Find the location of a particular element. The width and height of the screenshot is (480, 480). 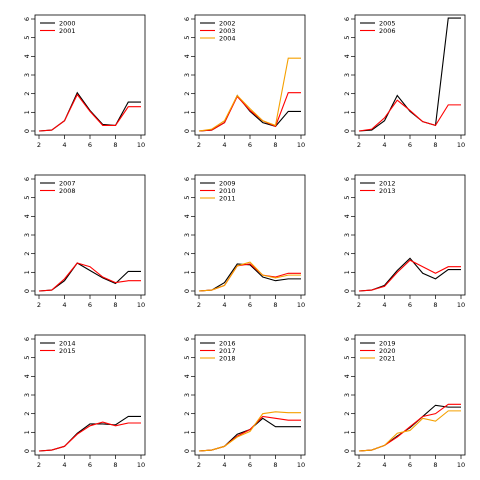

legend-label: 2018 is located at coordinates (227, 358).